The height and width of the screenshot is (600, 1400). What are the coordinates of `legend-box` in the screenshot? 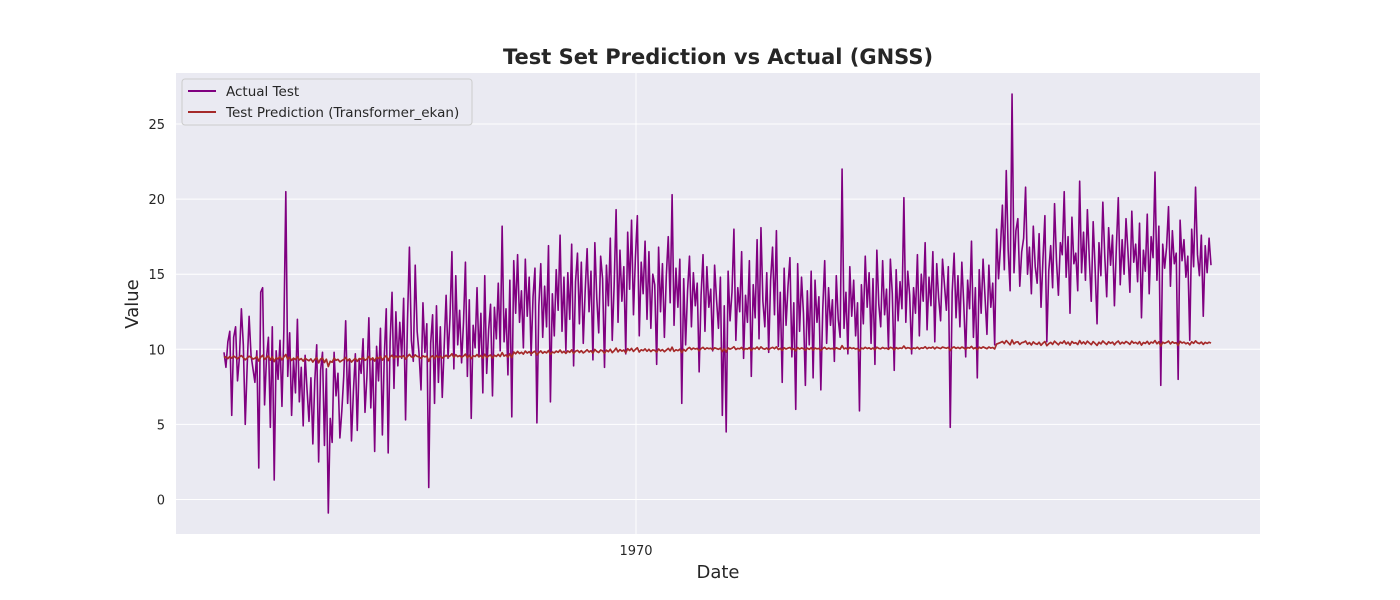 It's located at (327, 102).